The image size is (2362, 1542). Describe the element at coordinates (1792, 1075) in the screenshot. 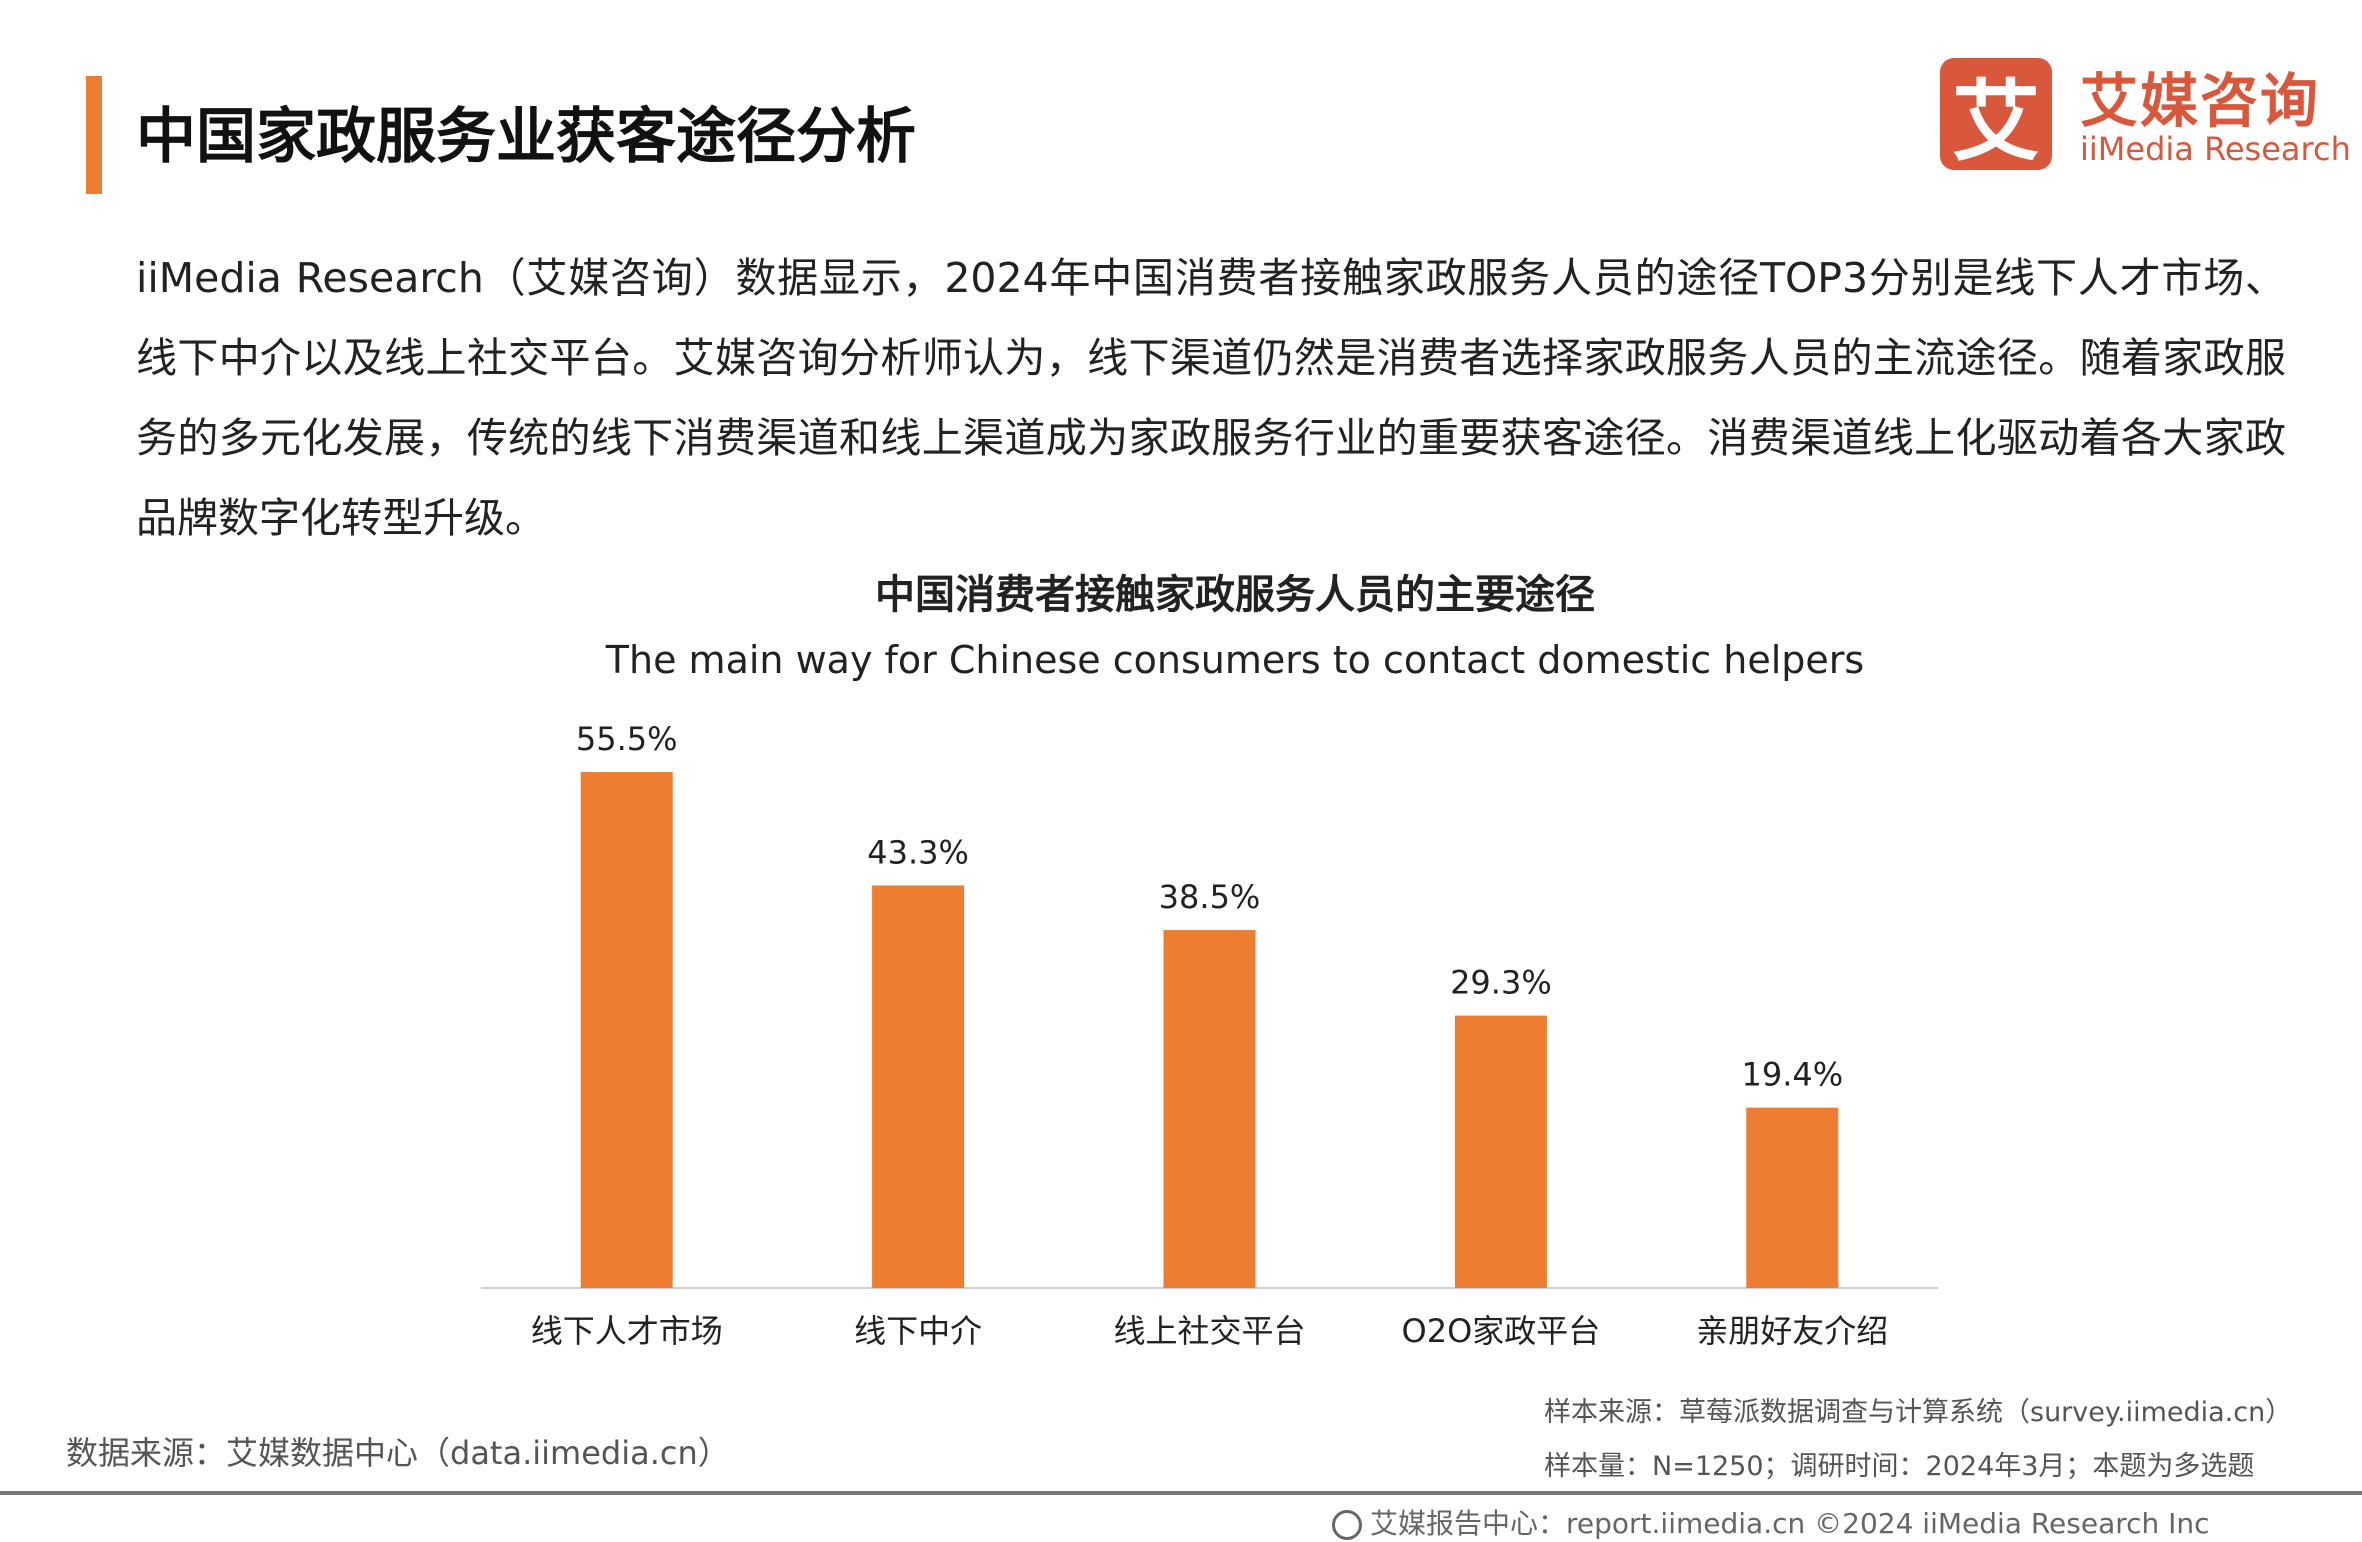

I see `data-label: 19.4%` at that location.